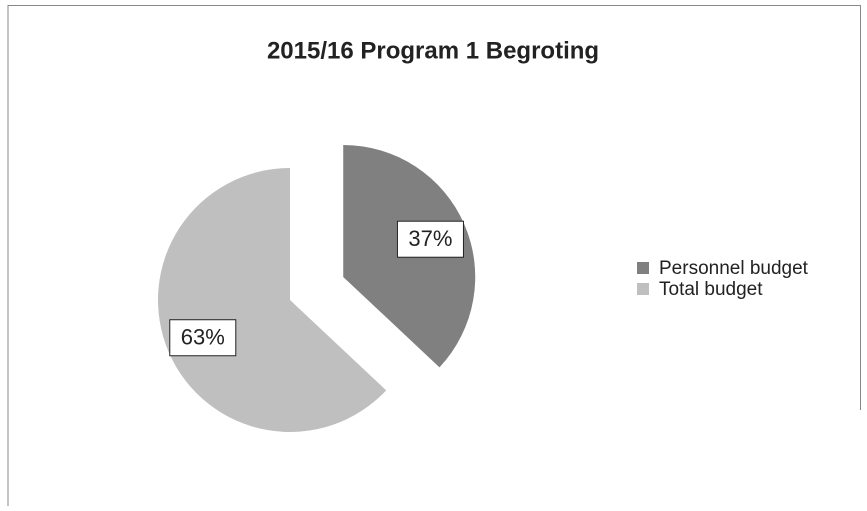 This screenshot has height=511, width=867. Describe the element at coordinates (433, 50) in the screenshot. I see `chart-title: 2015/16 Program 1 Begroting` at that location.